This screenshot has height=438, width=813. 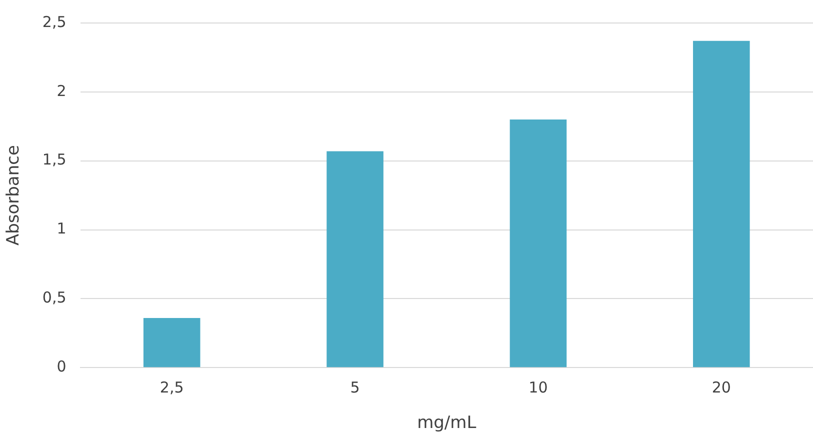 What do you see at coordinates (54, 21) in the screenshot?
I see `y-tick-label: 2,5` at bounding box center [54, 21].